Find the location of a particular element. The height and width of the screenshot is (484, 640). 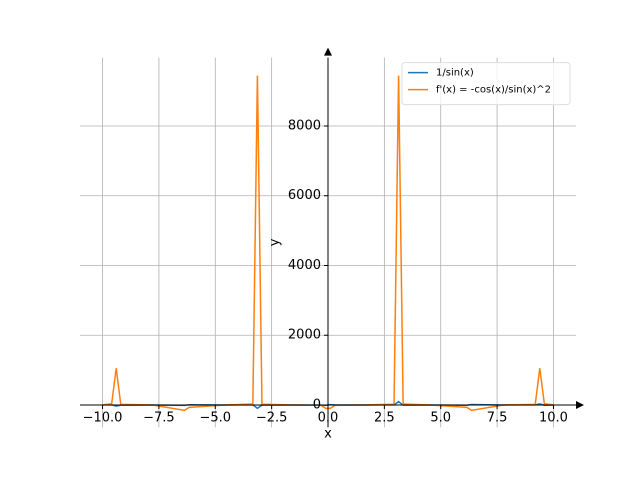

x-tick-label: −10.0 is located at coordinates (103, 417).